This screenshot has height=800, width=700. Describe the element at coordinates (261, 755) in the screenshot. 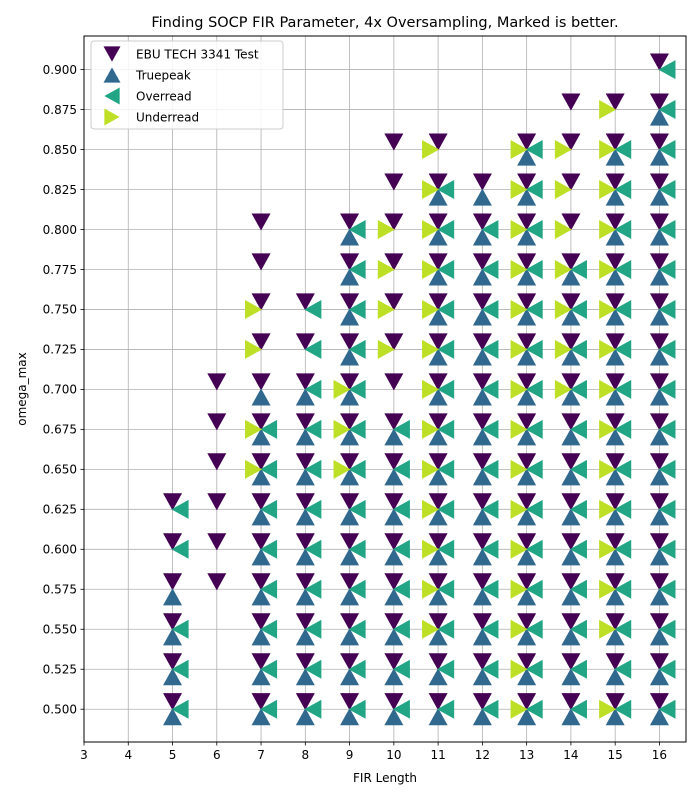

I see `x-tick-label: 7` at that location.